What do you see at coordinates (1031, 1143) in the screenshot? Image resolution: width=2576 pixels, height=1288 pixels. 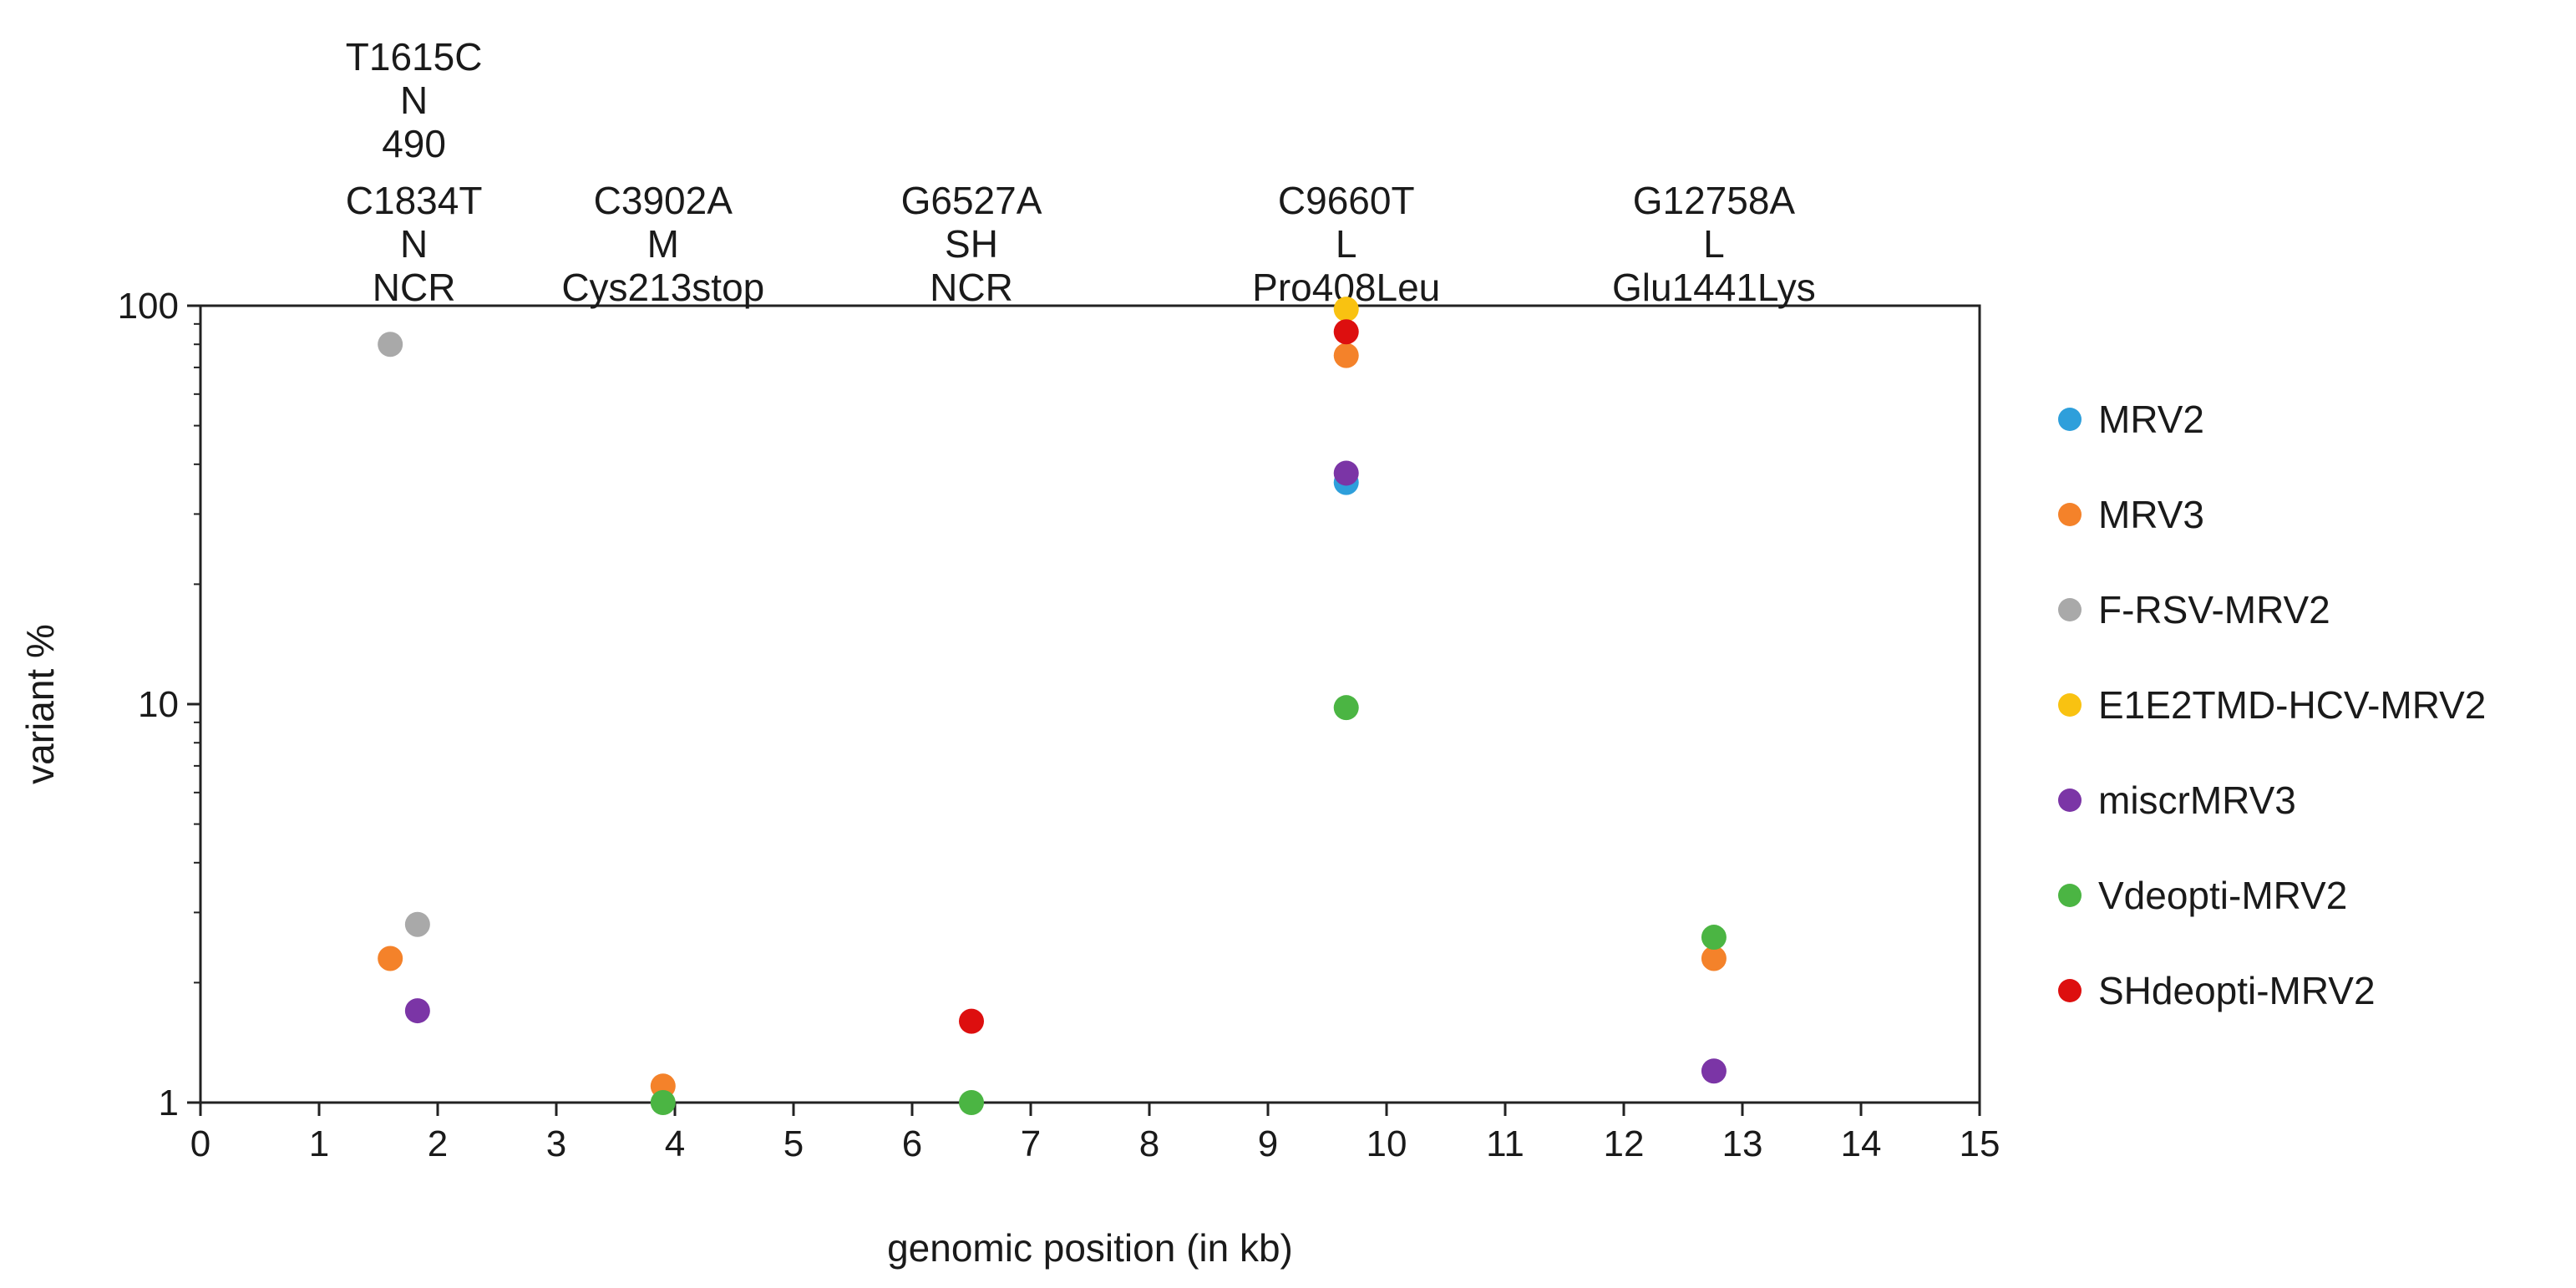 I see `x-tick-label: 7` at bounding box center [1031, 1143].